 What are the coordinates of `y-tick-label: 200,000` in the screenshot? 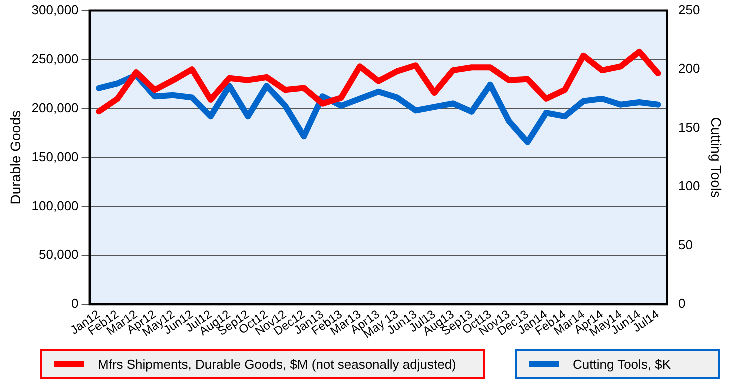 It's located at (55, 108).